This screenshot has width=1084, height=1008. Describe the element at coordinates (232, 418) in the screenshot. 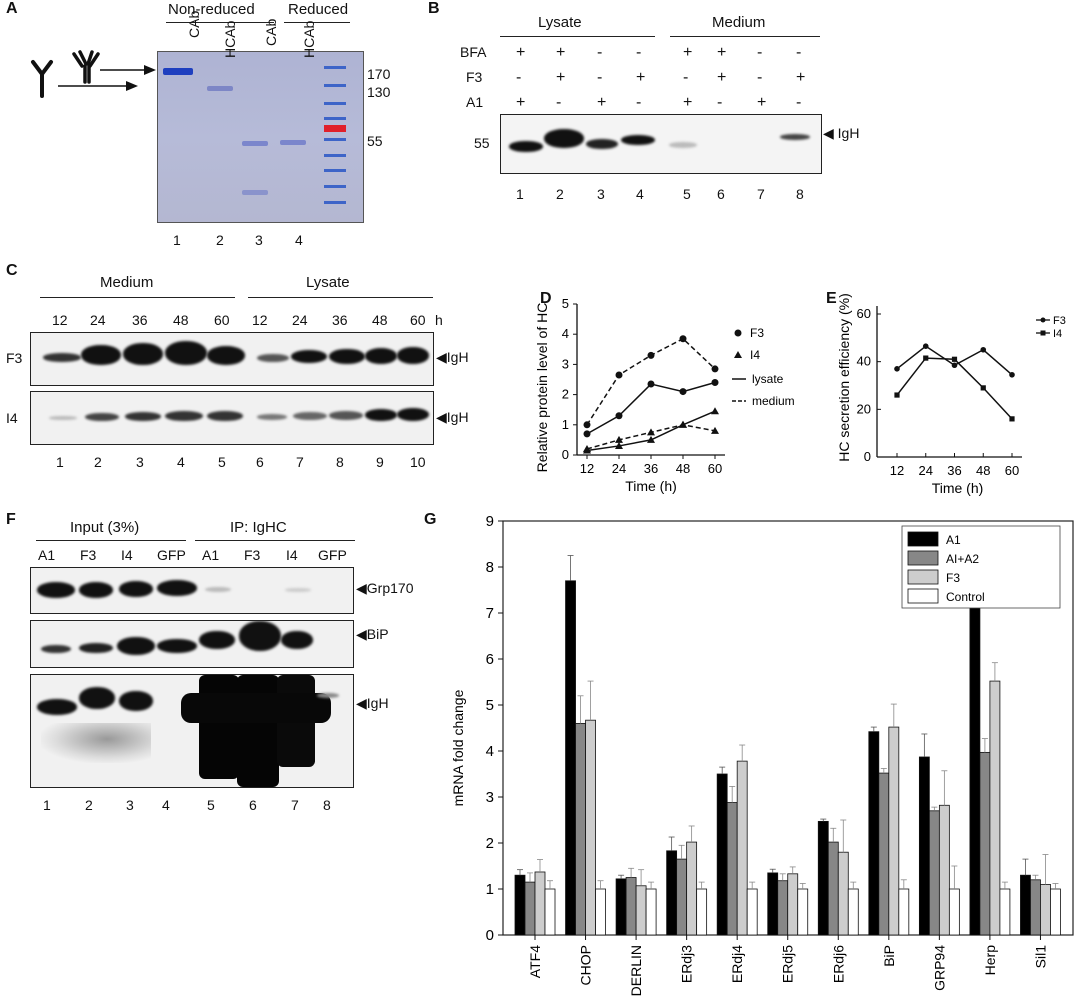

I see `blot-c-i4` at that location.